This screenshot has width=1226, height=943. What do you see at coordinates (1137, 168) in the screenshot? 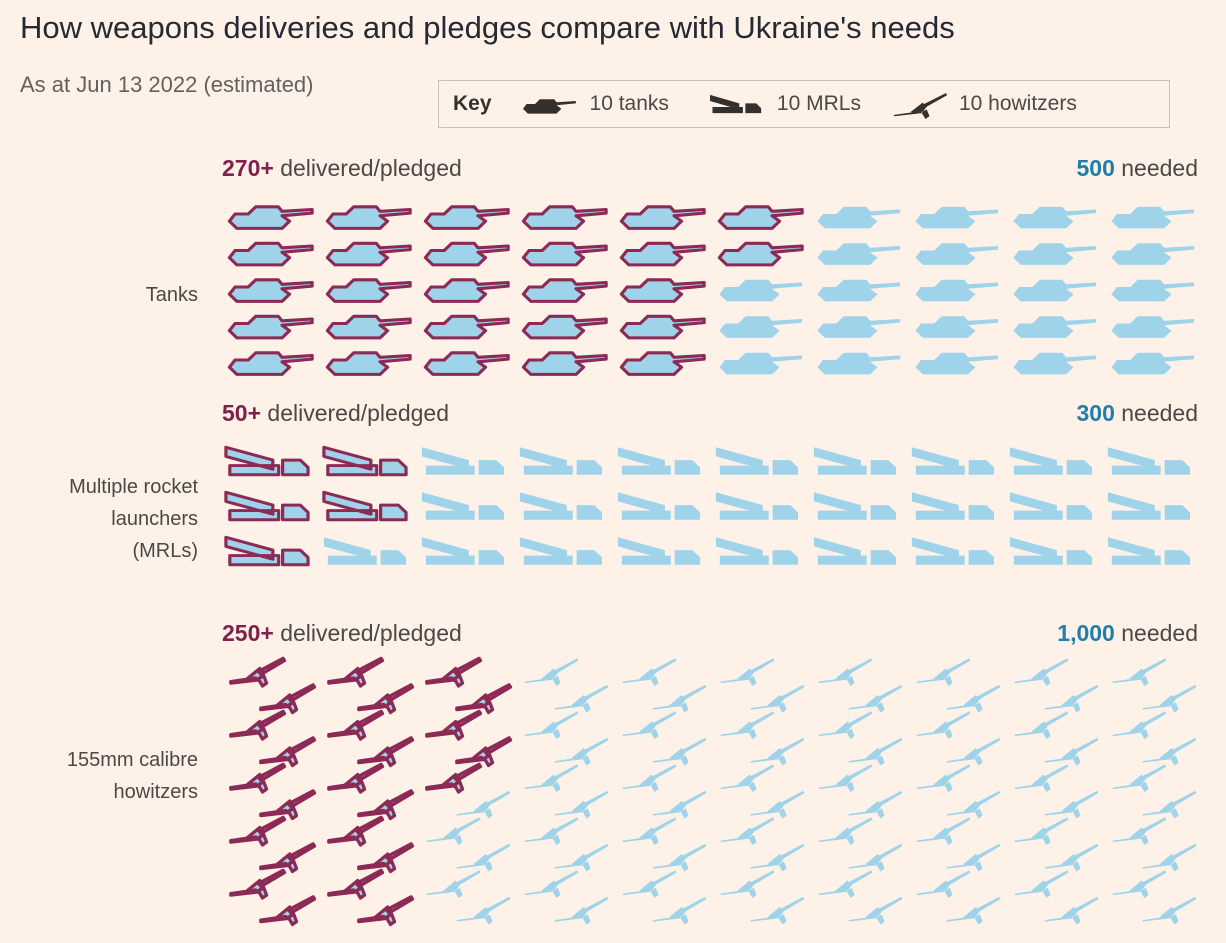
I see `tanks-needed-label: 500 needed` at bounding box center [1137, 168].